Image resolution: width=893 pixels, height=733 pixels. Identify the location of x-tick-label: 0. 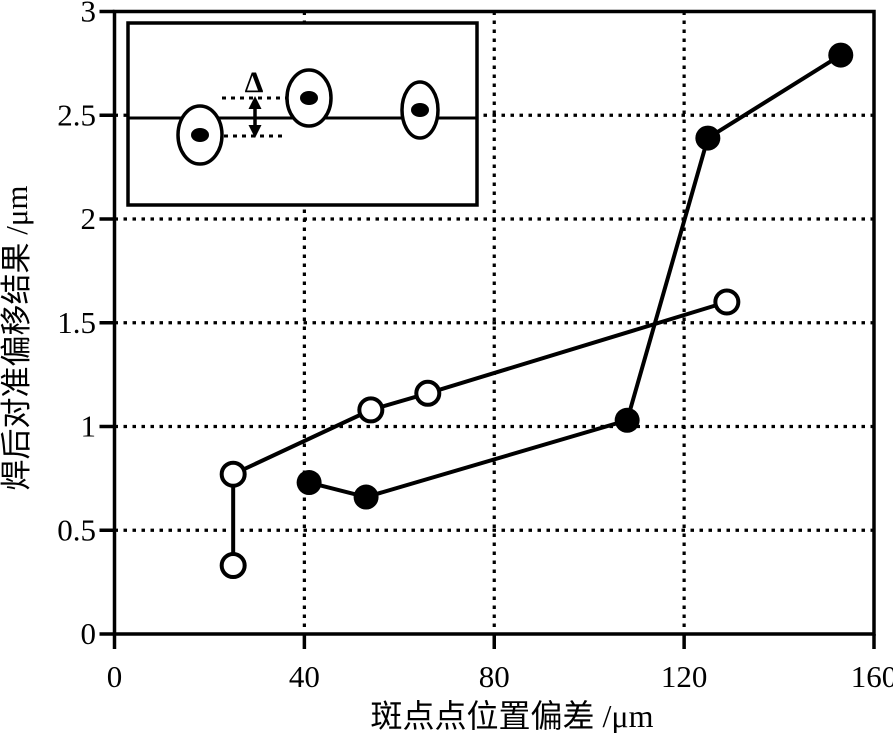
(115, 676).